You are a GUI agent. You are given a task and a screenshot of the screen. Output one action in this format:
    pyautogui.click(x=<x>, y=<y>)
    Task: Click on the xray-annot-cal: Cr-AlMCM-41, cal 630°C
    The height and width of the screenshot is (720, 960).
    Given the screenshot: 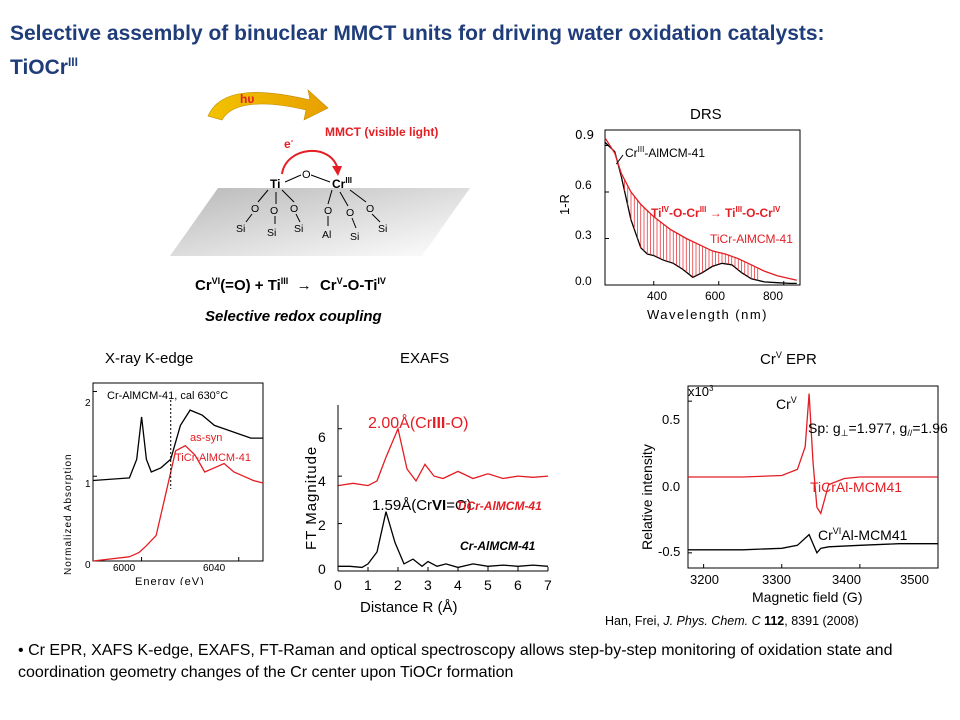 What is the action you would take?
    pyautogui.click(x=167, y=396)
    